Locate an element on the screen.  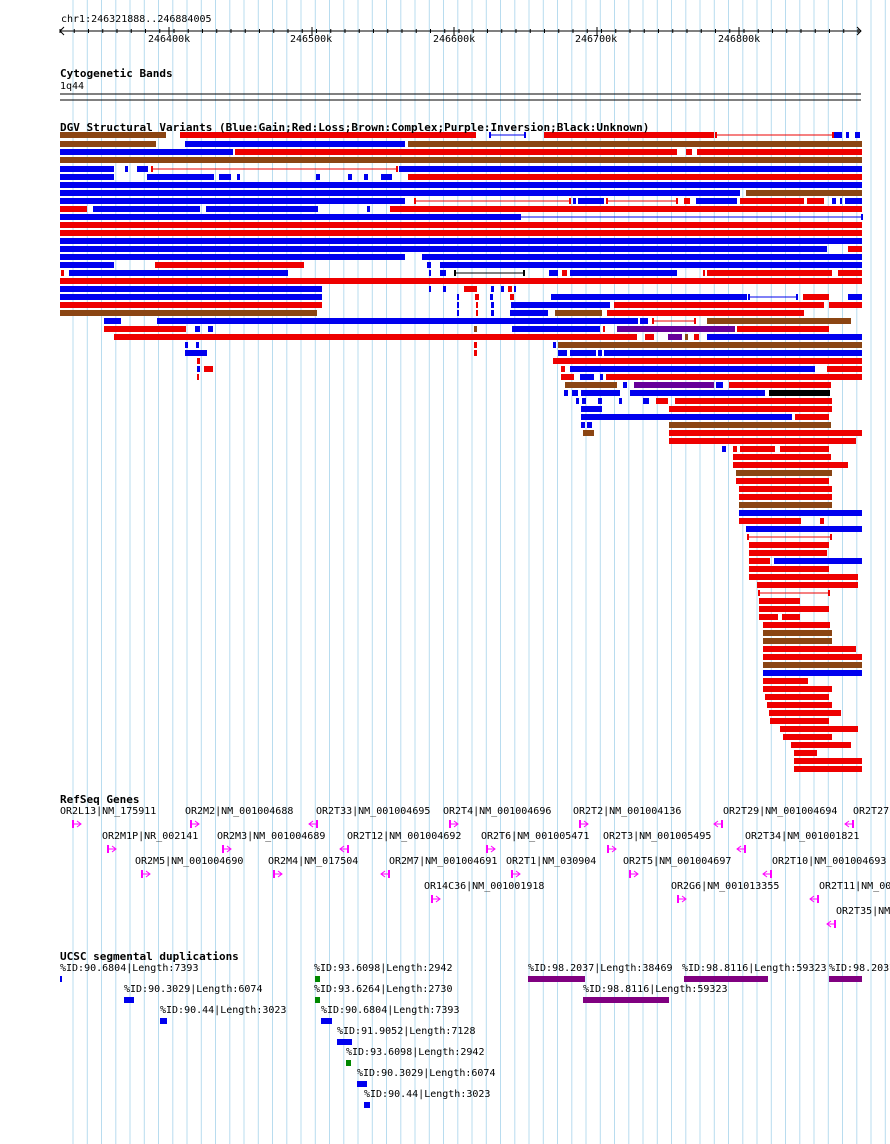
segdup-label: %ID:90.6804|Length:7393 is located at coordinates (390, 1010).